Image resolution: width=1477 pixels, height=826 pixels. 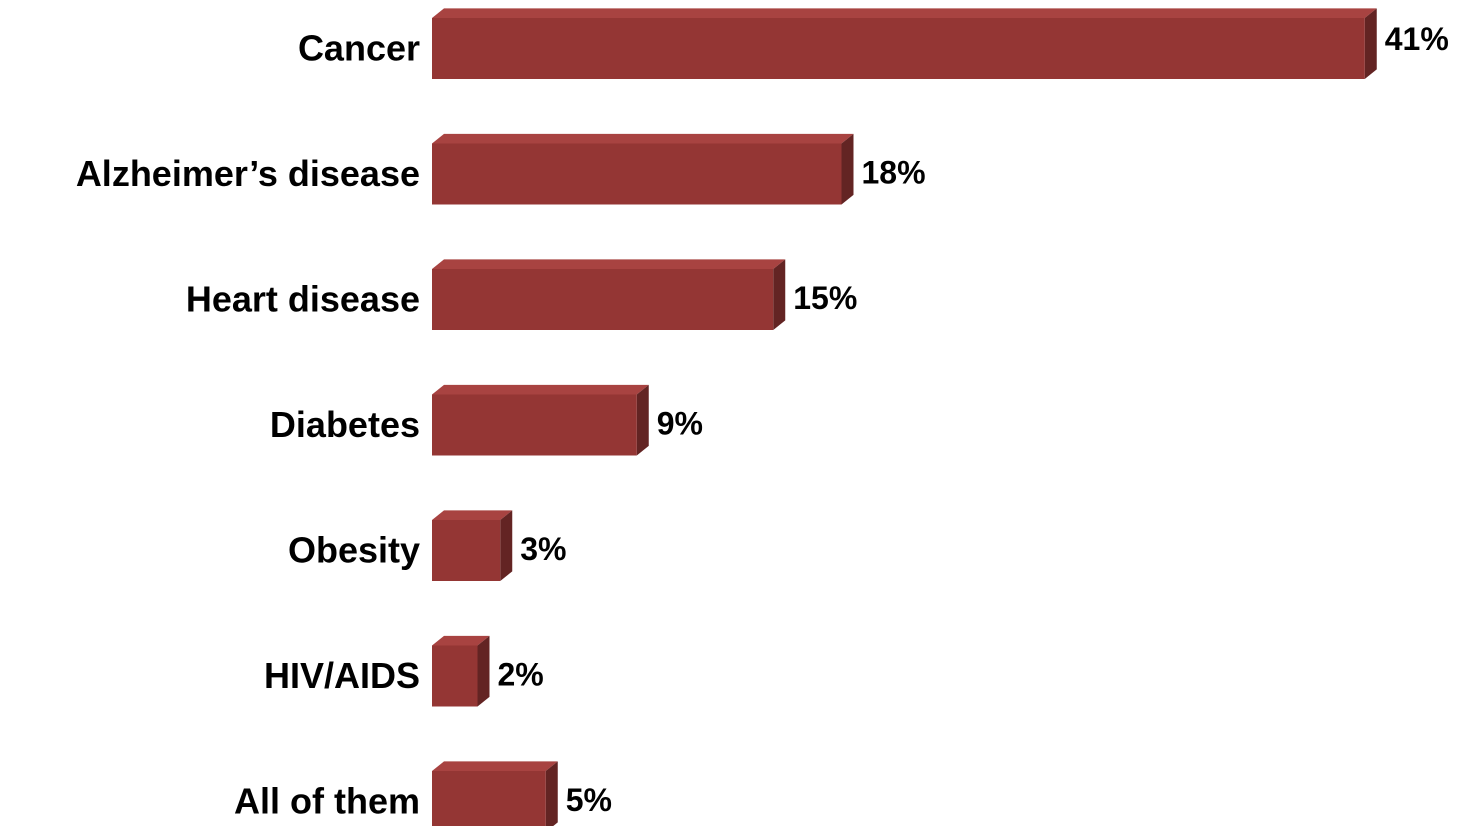 I want to click on value-label: 3%, so click(x=543, y=549).